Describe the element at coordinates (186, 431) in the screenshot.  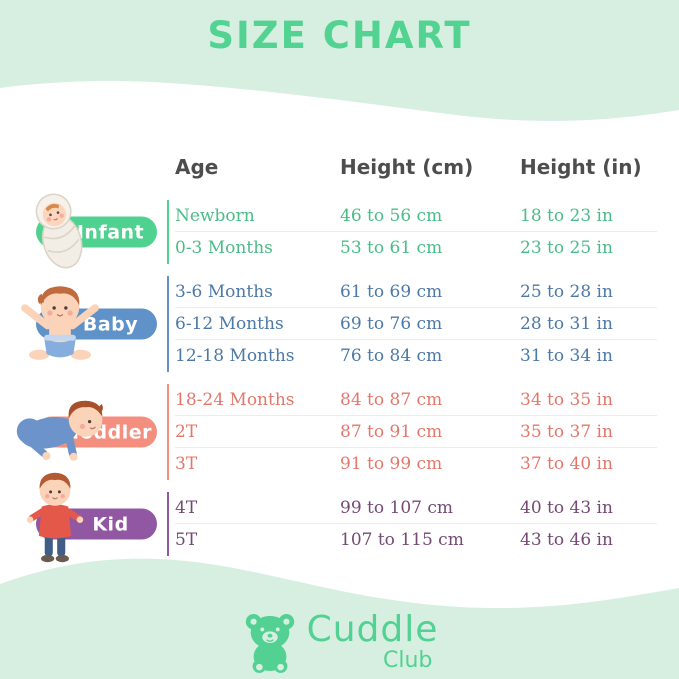
I see `age-cell: 2T` at that location.